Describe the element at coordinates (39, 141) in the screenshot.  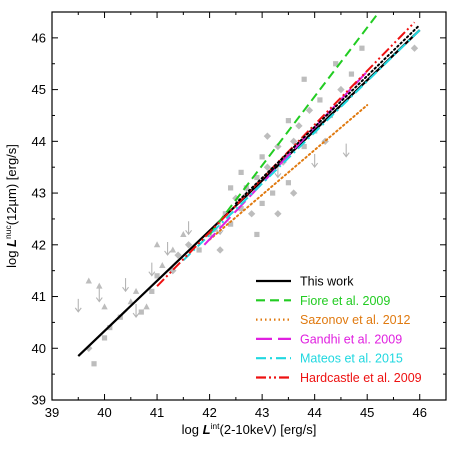
I see `y-tick-label: 44` at that location.